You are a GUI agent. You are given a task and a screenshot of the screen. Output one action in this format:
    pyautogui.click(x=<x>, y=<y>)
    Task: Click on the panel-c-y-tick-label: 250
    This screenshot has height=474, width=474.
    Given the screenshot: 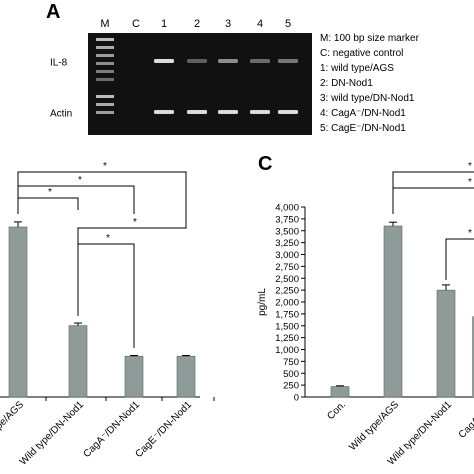 What is the action you would take?
    pyautogui.click(x=291, y=386)
    